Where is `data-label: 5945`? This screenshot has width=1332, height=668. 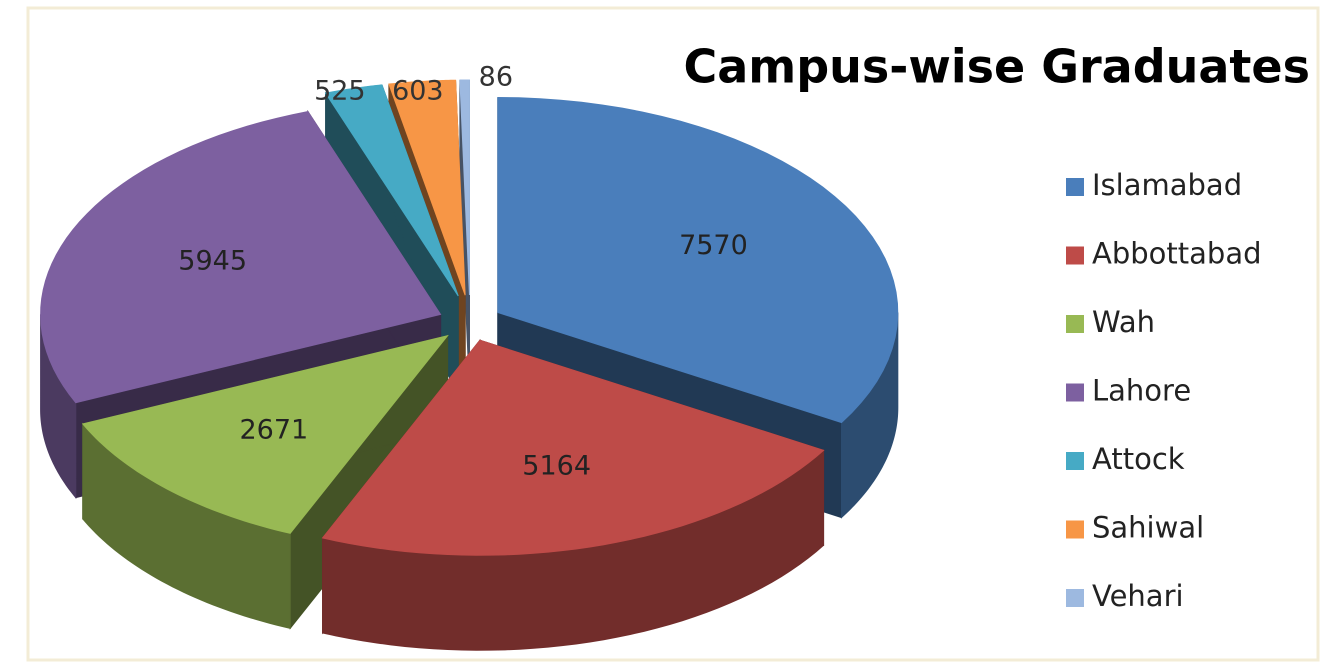 data-label: 5945 is located at coordinates (212, 260).